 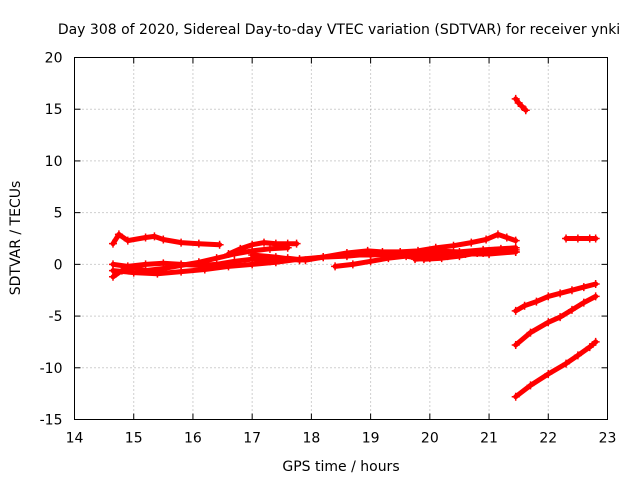 What do you see at coordinates (54, 162) in the screenshot?
I see `y-tick-label: 10` at bounding box center [54, 162].